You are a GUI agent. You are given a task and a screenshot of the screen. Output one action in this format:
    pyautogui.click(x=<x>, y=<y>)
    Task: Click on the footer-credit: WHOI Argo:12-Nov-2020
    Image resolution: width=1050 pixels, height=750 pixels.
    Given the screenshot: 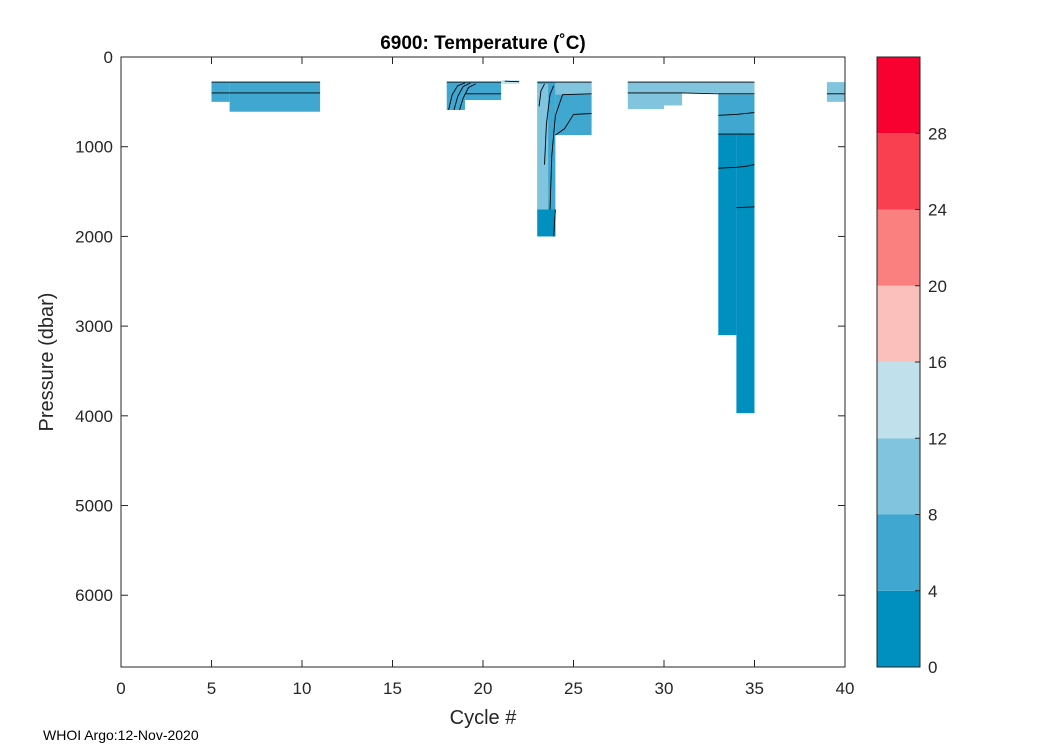 What is the action you would take?
    pyautogui.click(x=121, y=735)
    